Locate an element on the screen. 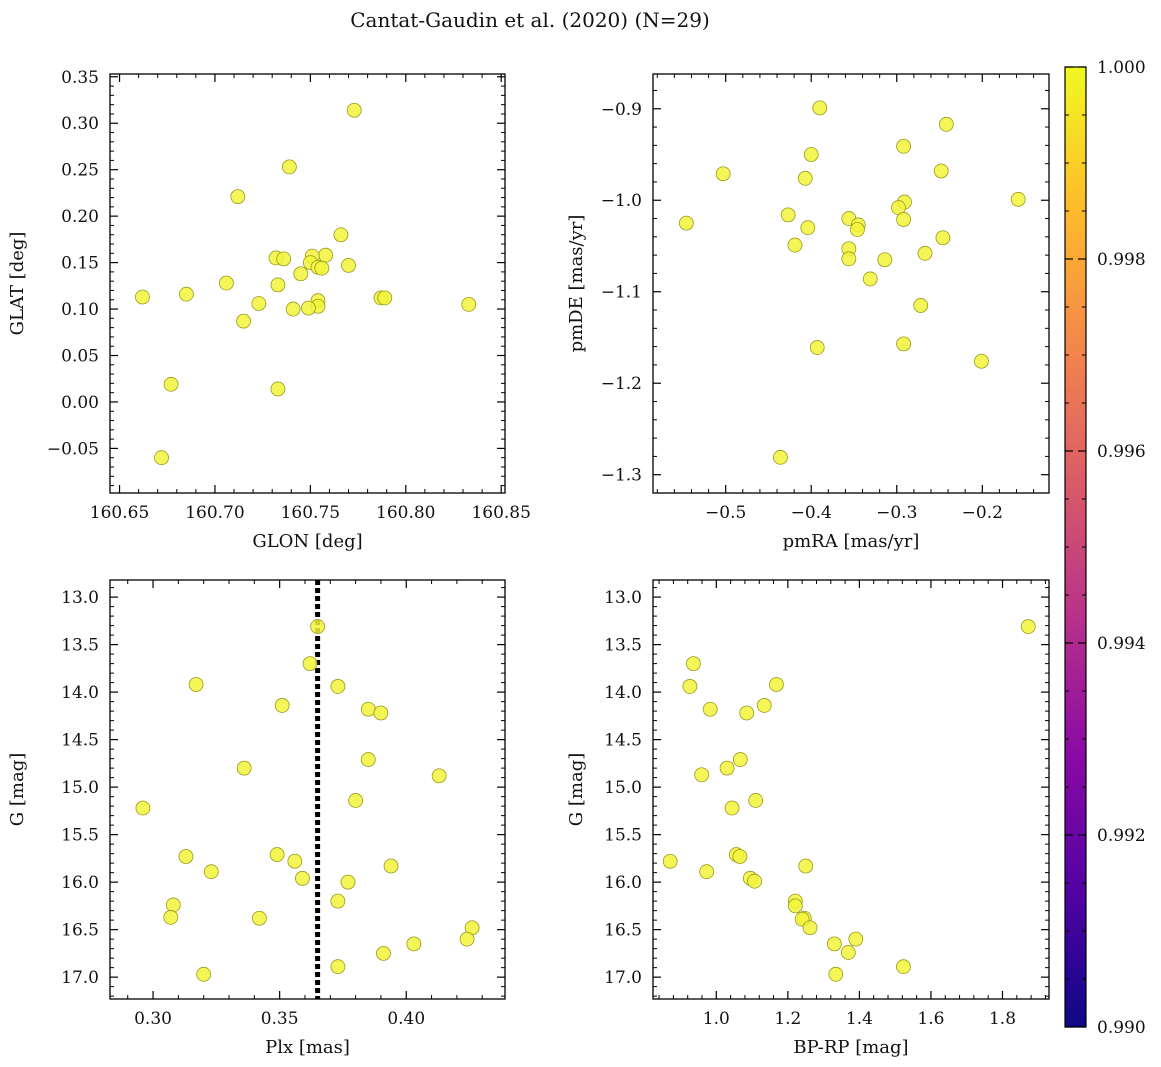 Image resolution: width=1161 pixels, height=1067 pixels. y-tick-label: 0.25 is located at coordinates (80, 171).